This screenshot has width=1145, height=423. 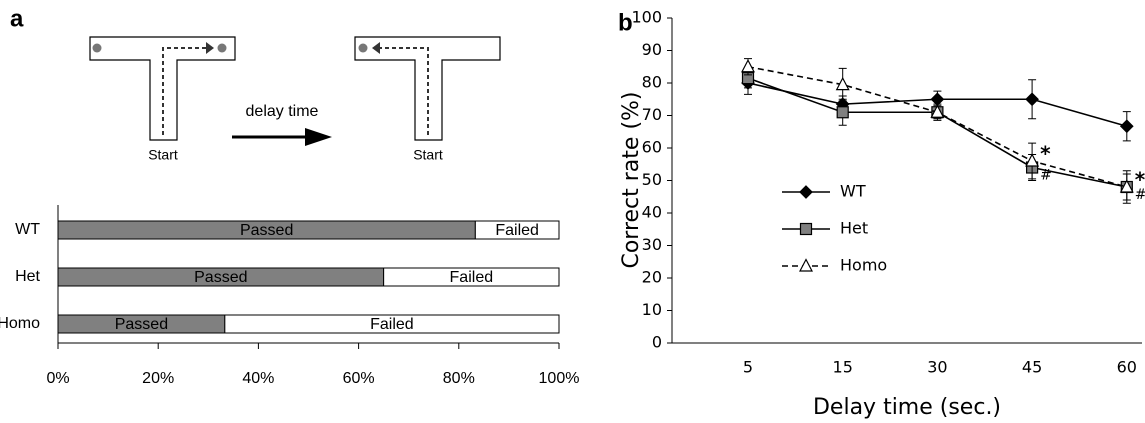 What do you see at coordinates (559, 378) in the screenshot?
I see `x-tick-label: 100%` at bounding box center [559, 378].